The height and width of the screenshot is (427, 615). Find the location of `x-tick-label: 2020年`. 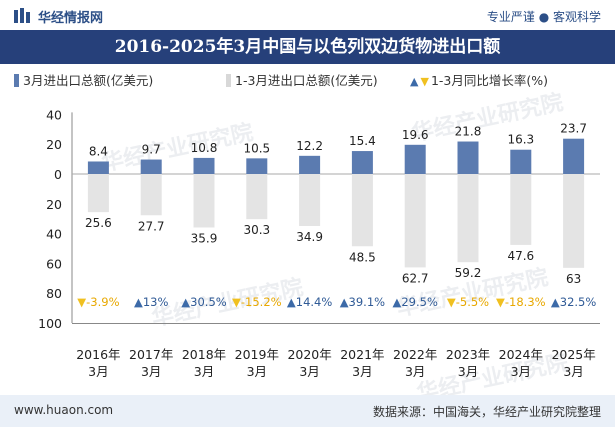

x-tick-label: 2020年 is located at coordinates (309, 354).